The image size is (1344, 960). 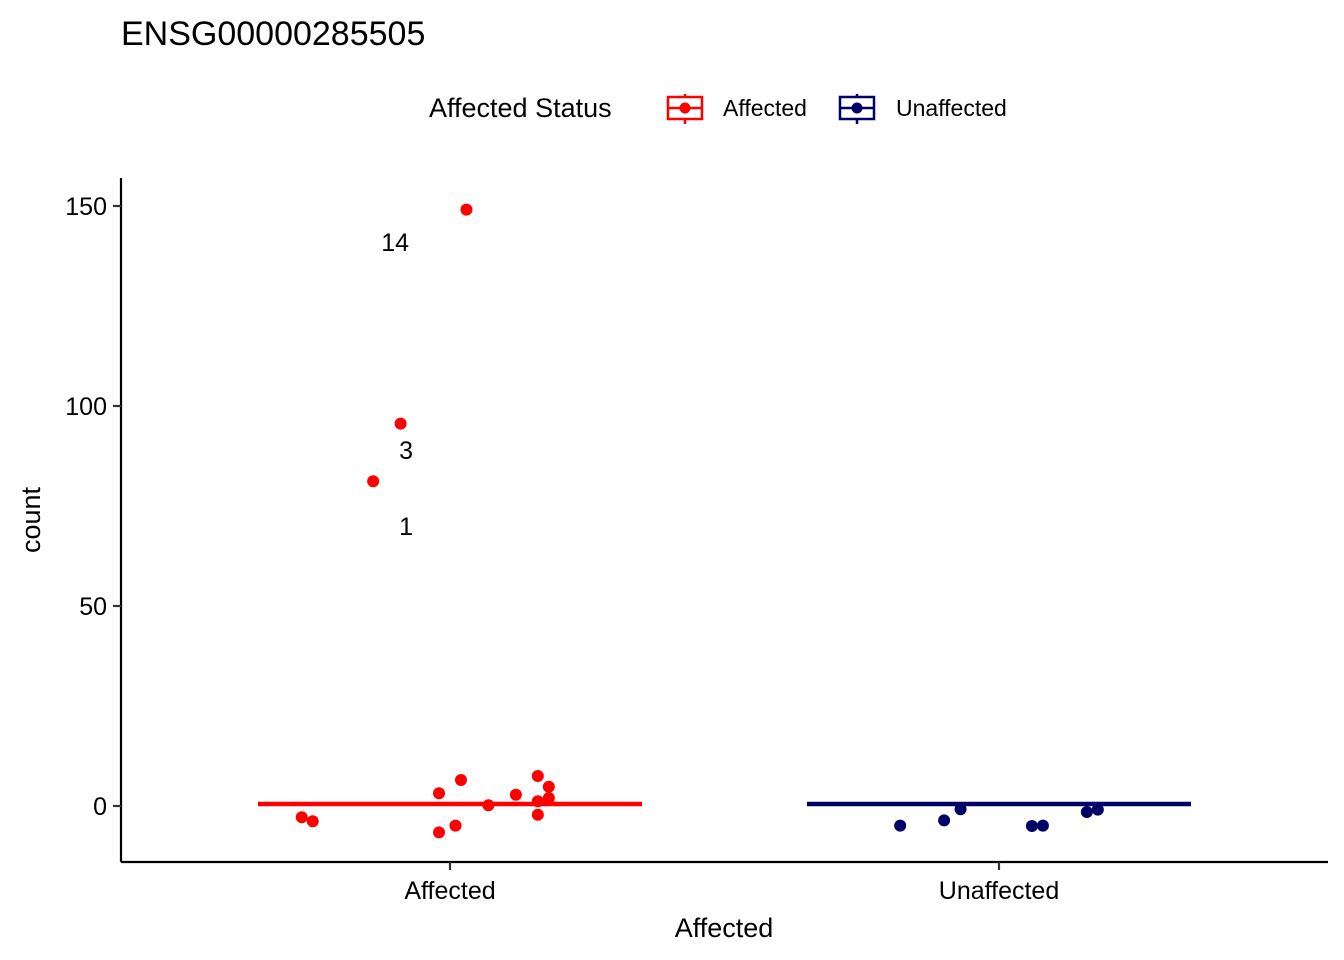 I want to click on legend-key-affected, so click(x=685, y=109).